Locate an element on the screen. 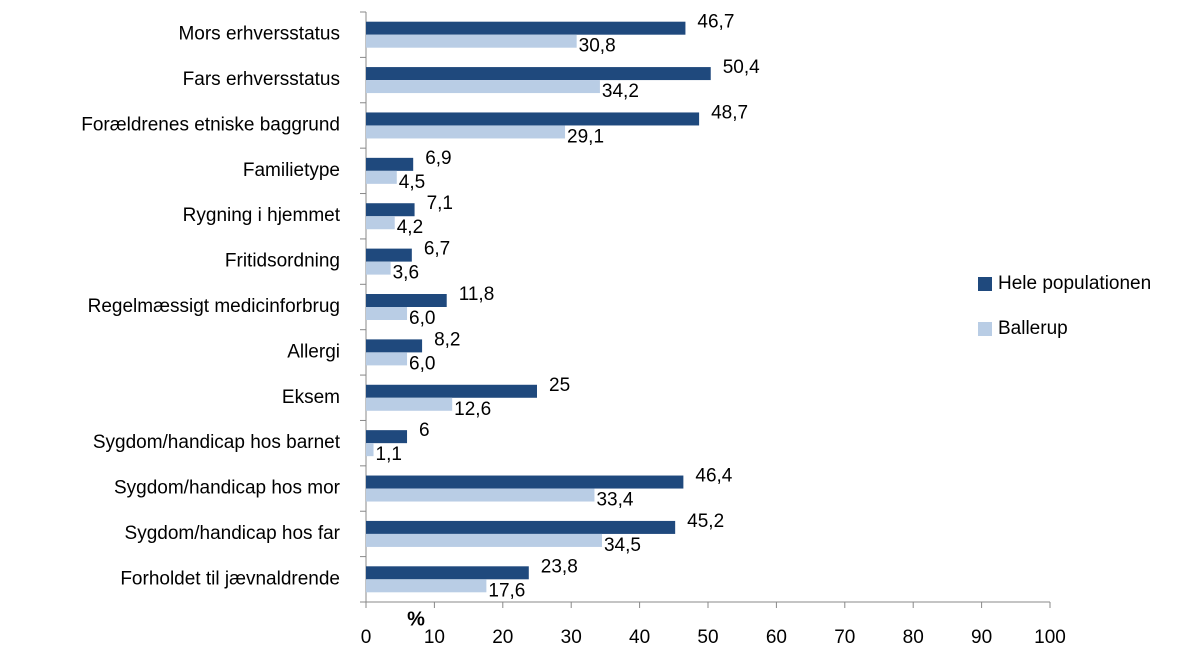  data-label: 34,5 is located at coordinates (622, 545).